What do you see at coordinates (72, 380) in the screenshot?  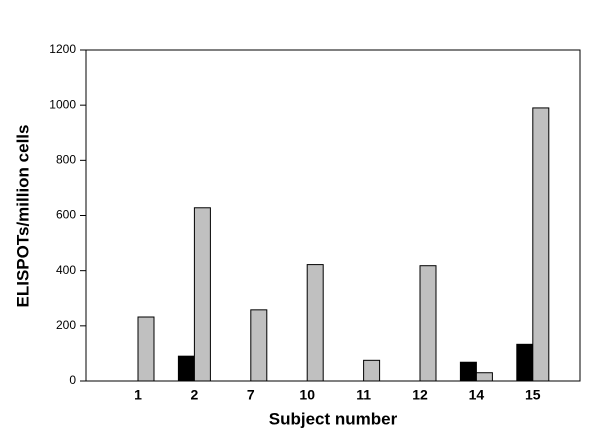 I see `y-tick-label: 0` at bounding box center [72, 380].